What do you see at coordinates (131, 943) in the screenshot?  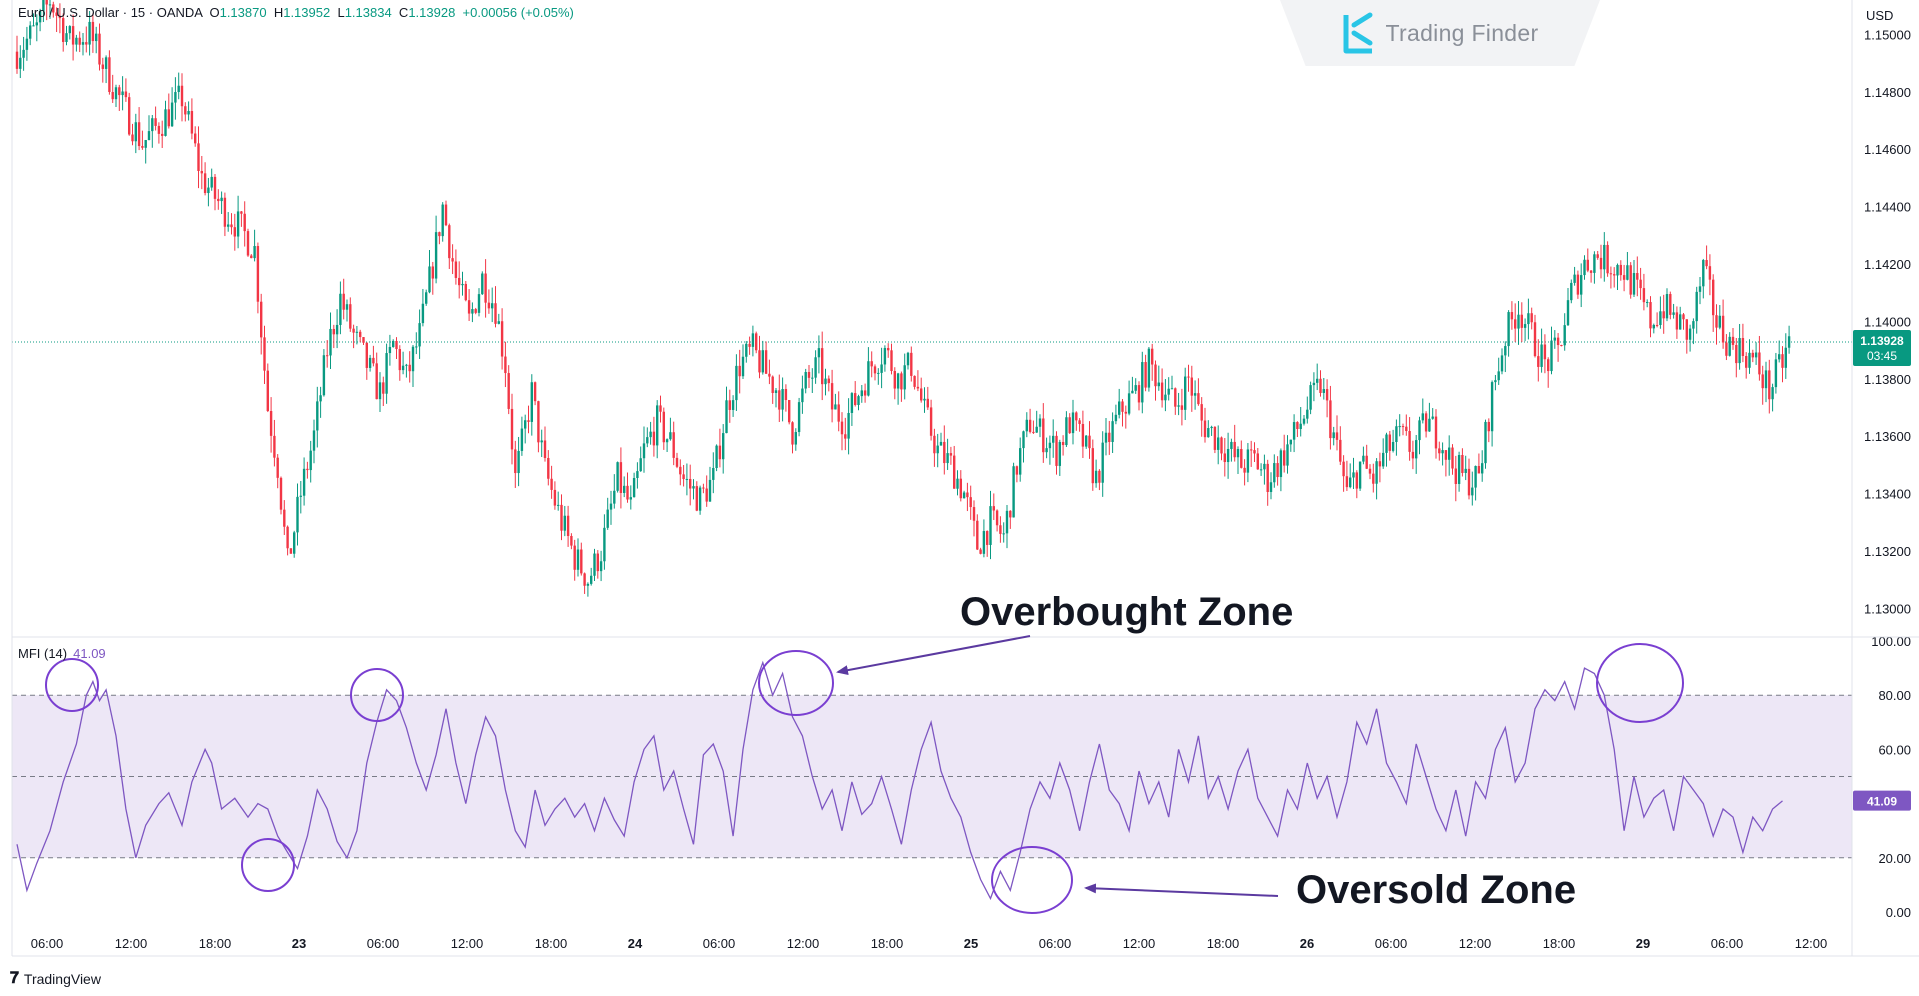 I see `time-tick-label: 12:00` at bounding box center [131, 943].